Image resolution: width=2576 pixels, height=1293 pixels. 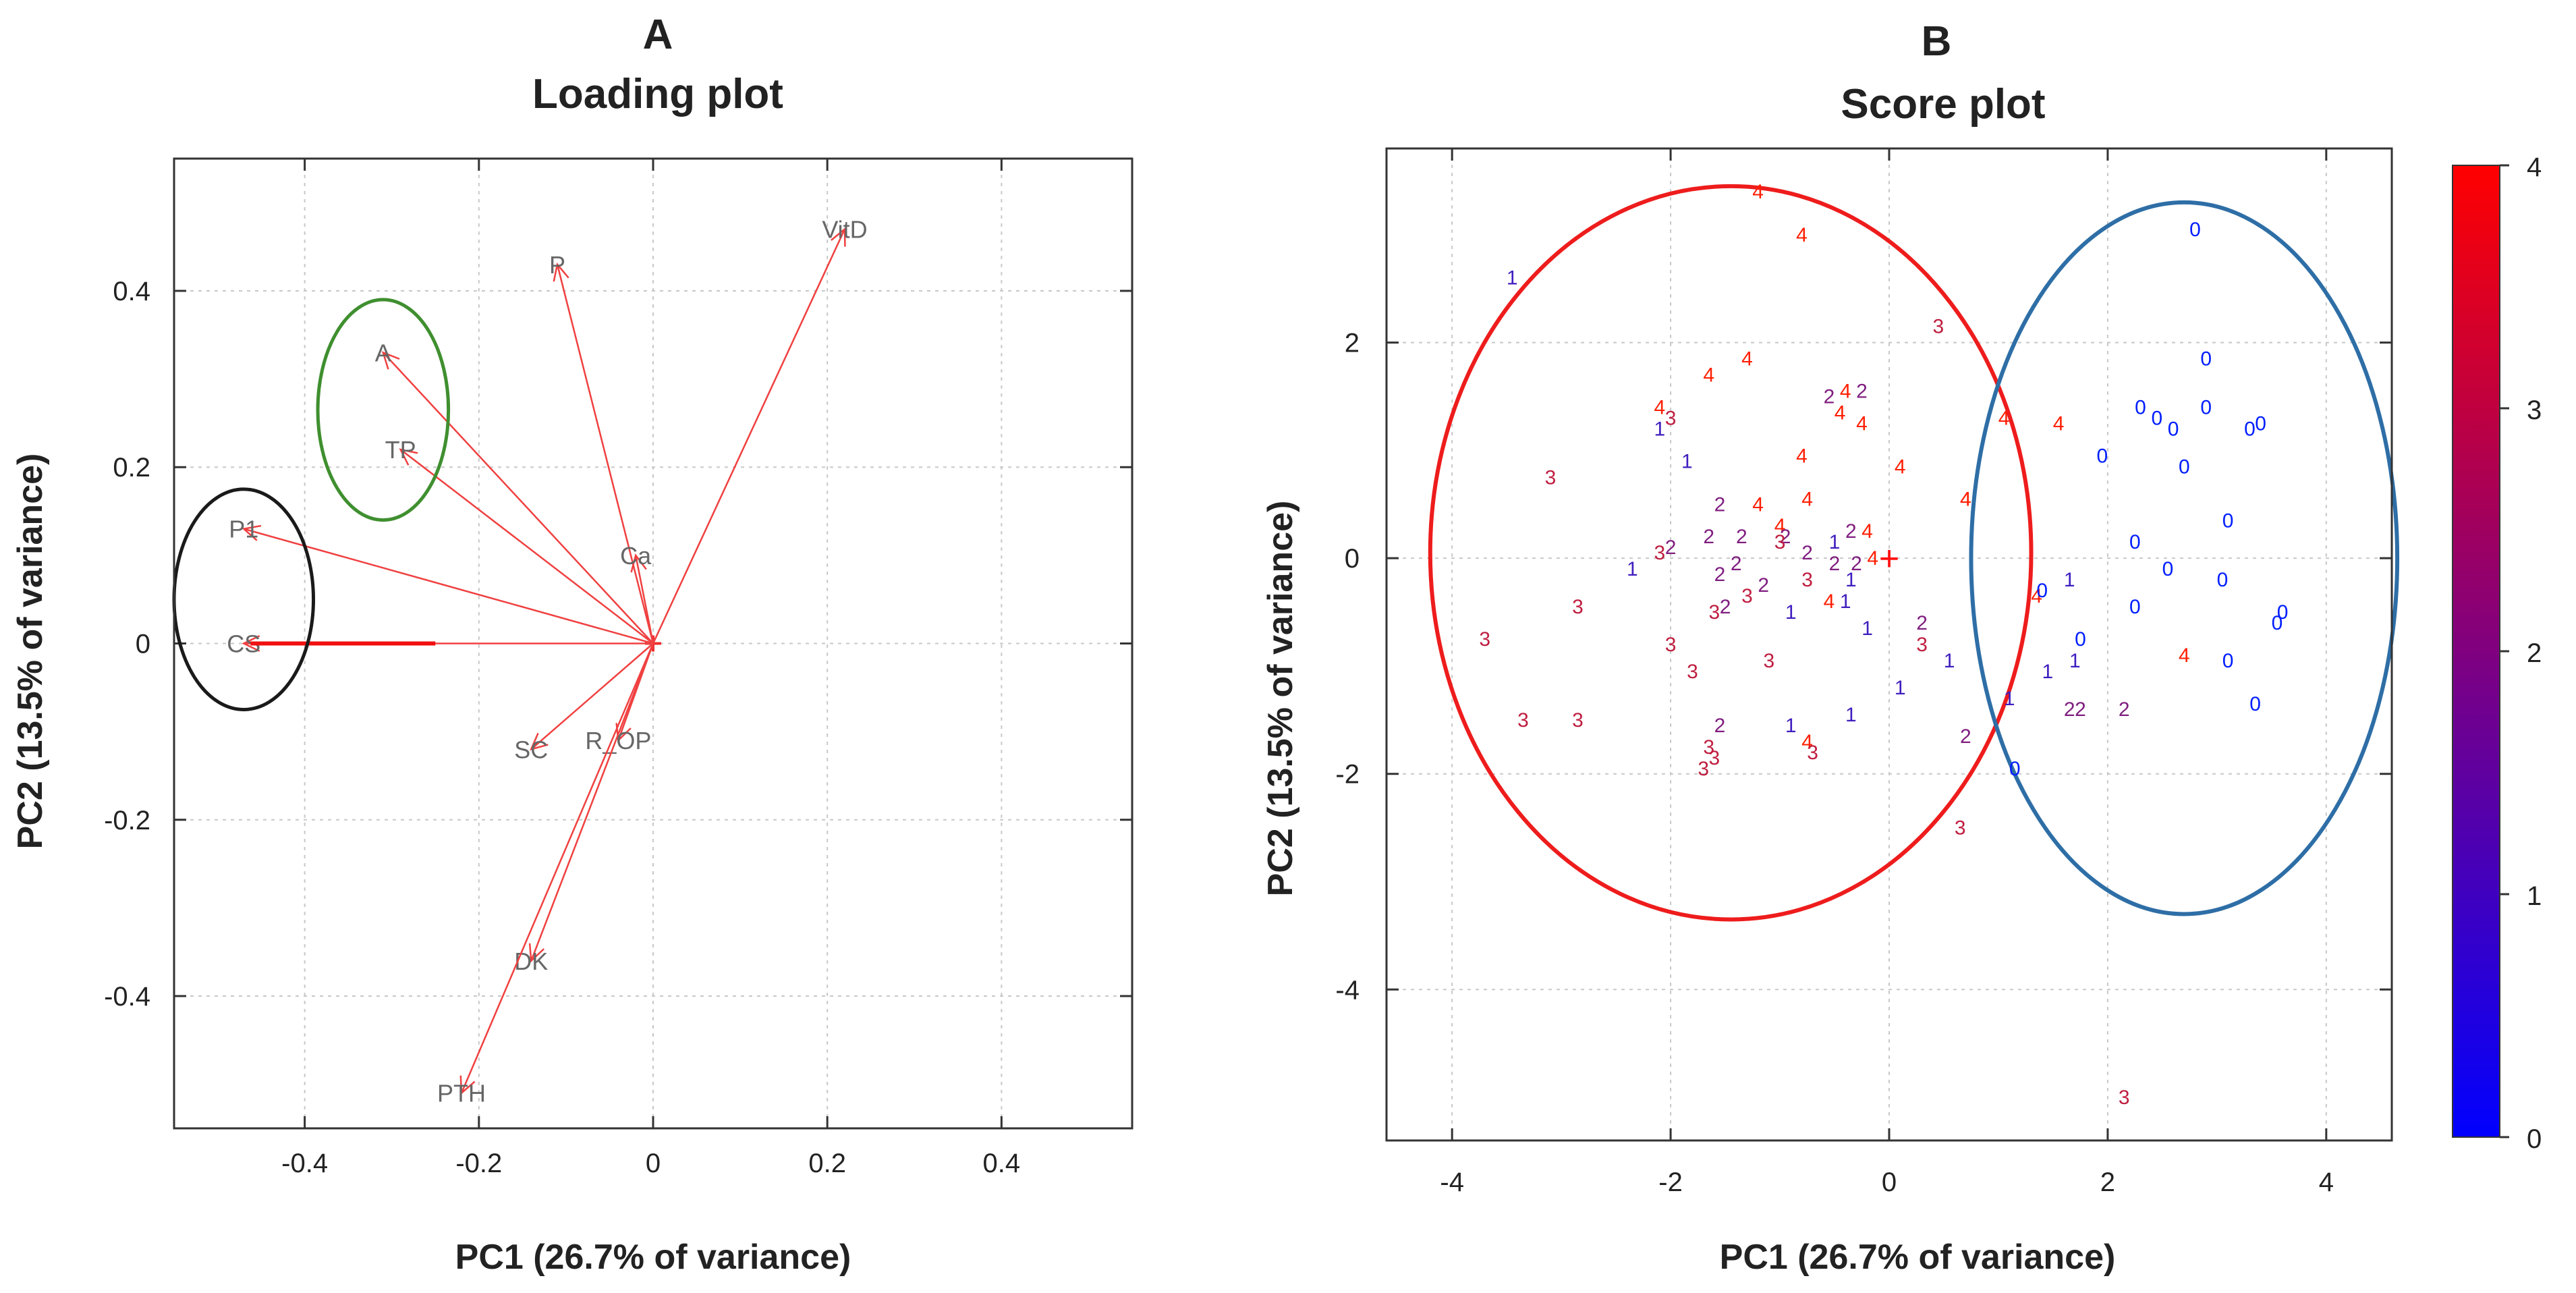 What do you see at coordinates (2184, 558) in the screenshot?
I see `panel-b-cluster-ellipse` at bounding box center [2184, 558].